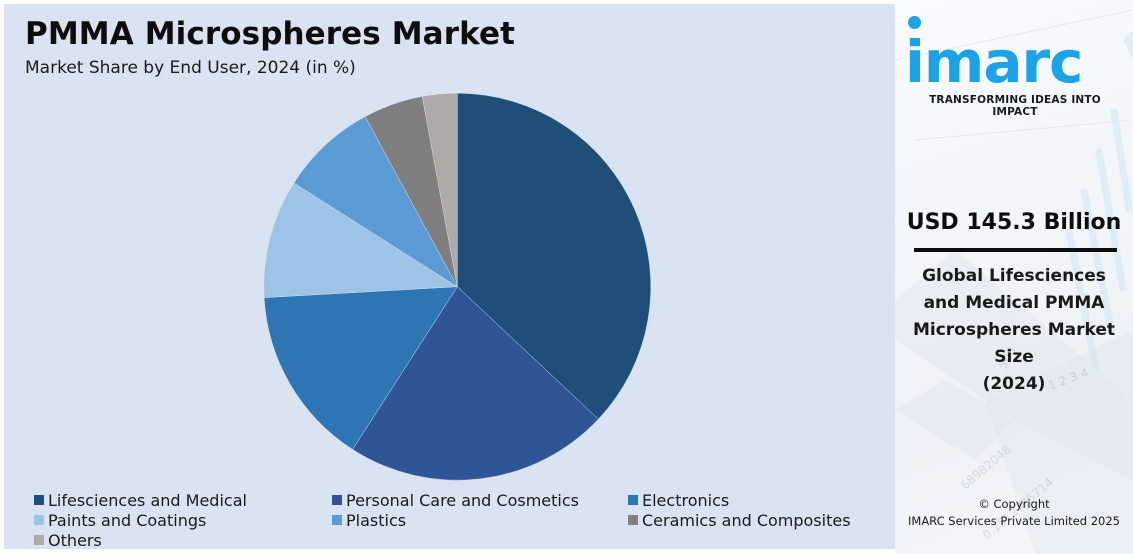  What do you see at coordinates (270, 34) in the screenshot?
I see `chart-title: PMMA Microspheres Market` at bounding box center [270, 34].